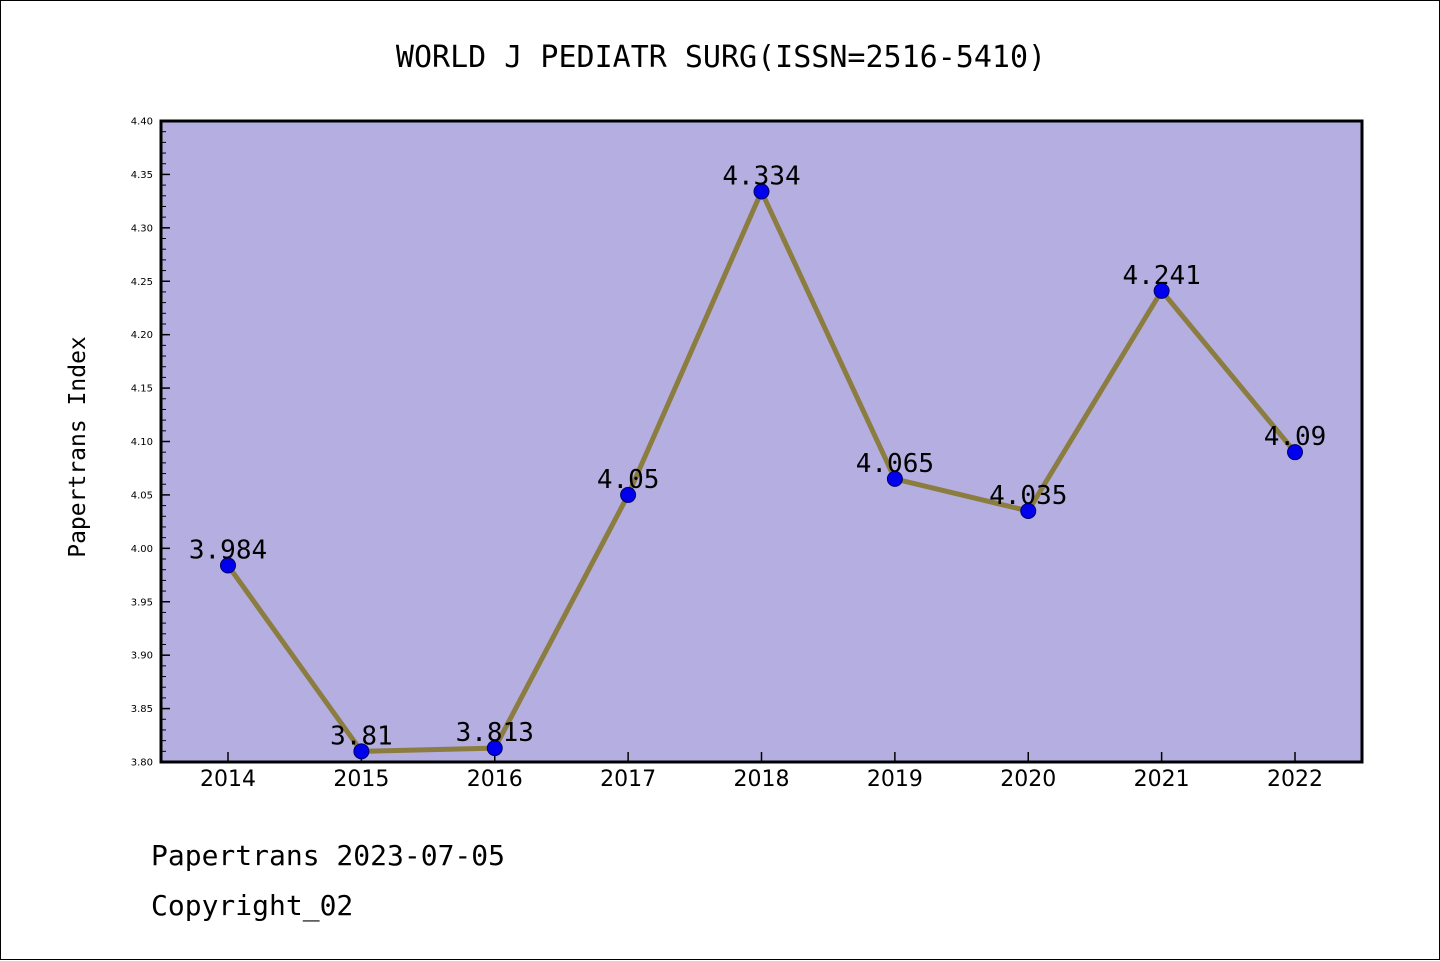 The width and height of the screenshot is (1440, 961). I want to click on y-axis-label: Papertrans Index, so click(78, 447).